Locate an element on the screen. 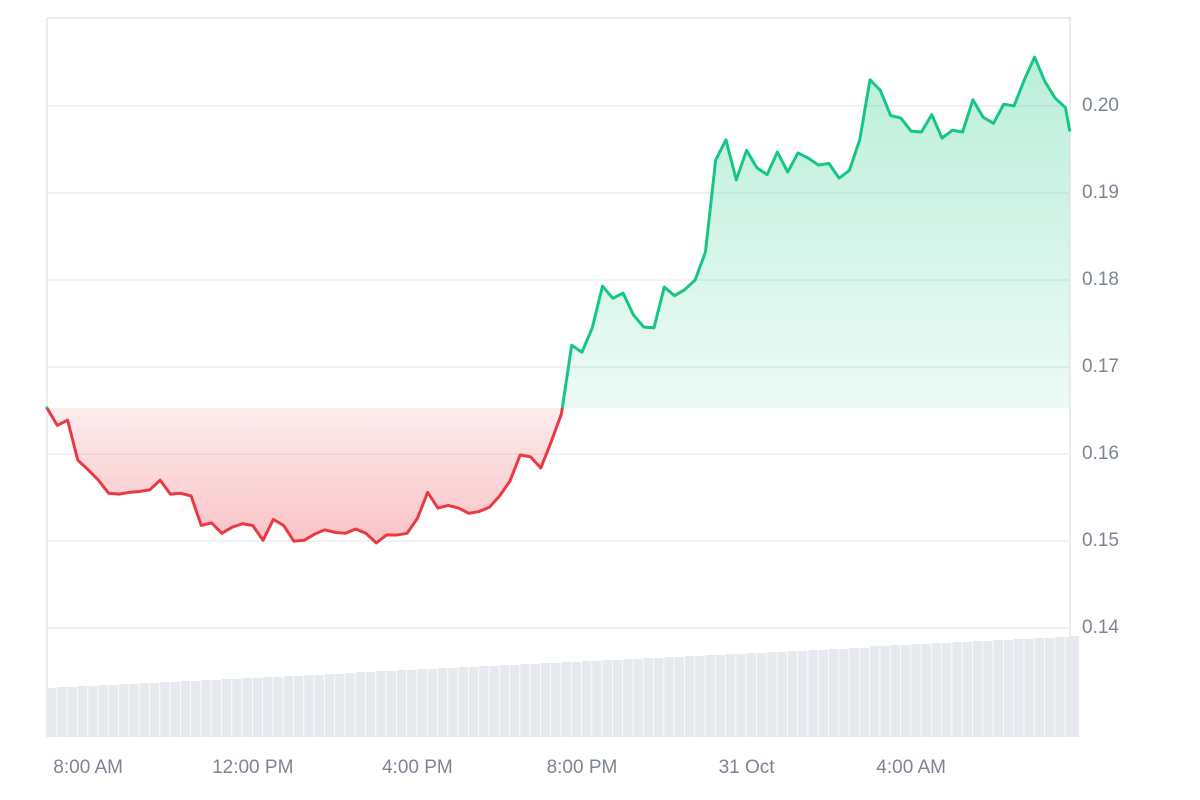  volume-bars is located at coordinates (563, 686).